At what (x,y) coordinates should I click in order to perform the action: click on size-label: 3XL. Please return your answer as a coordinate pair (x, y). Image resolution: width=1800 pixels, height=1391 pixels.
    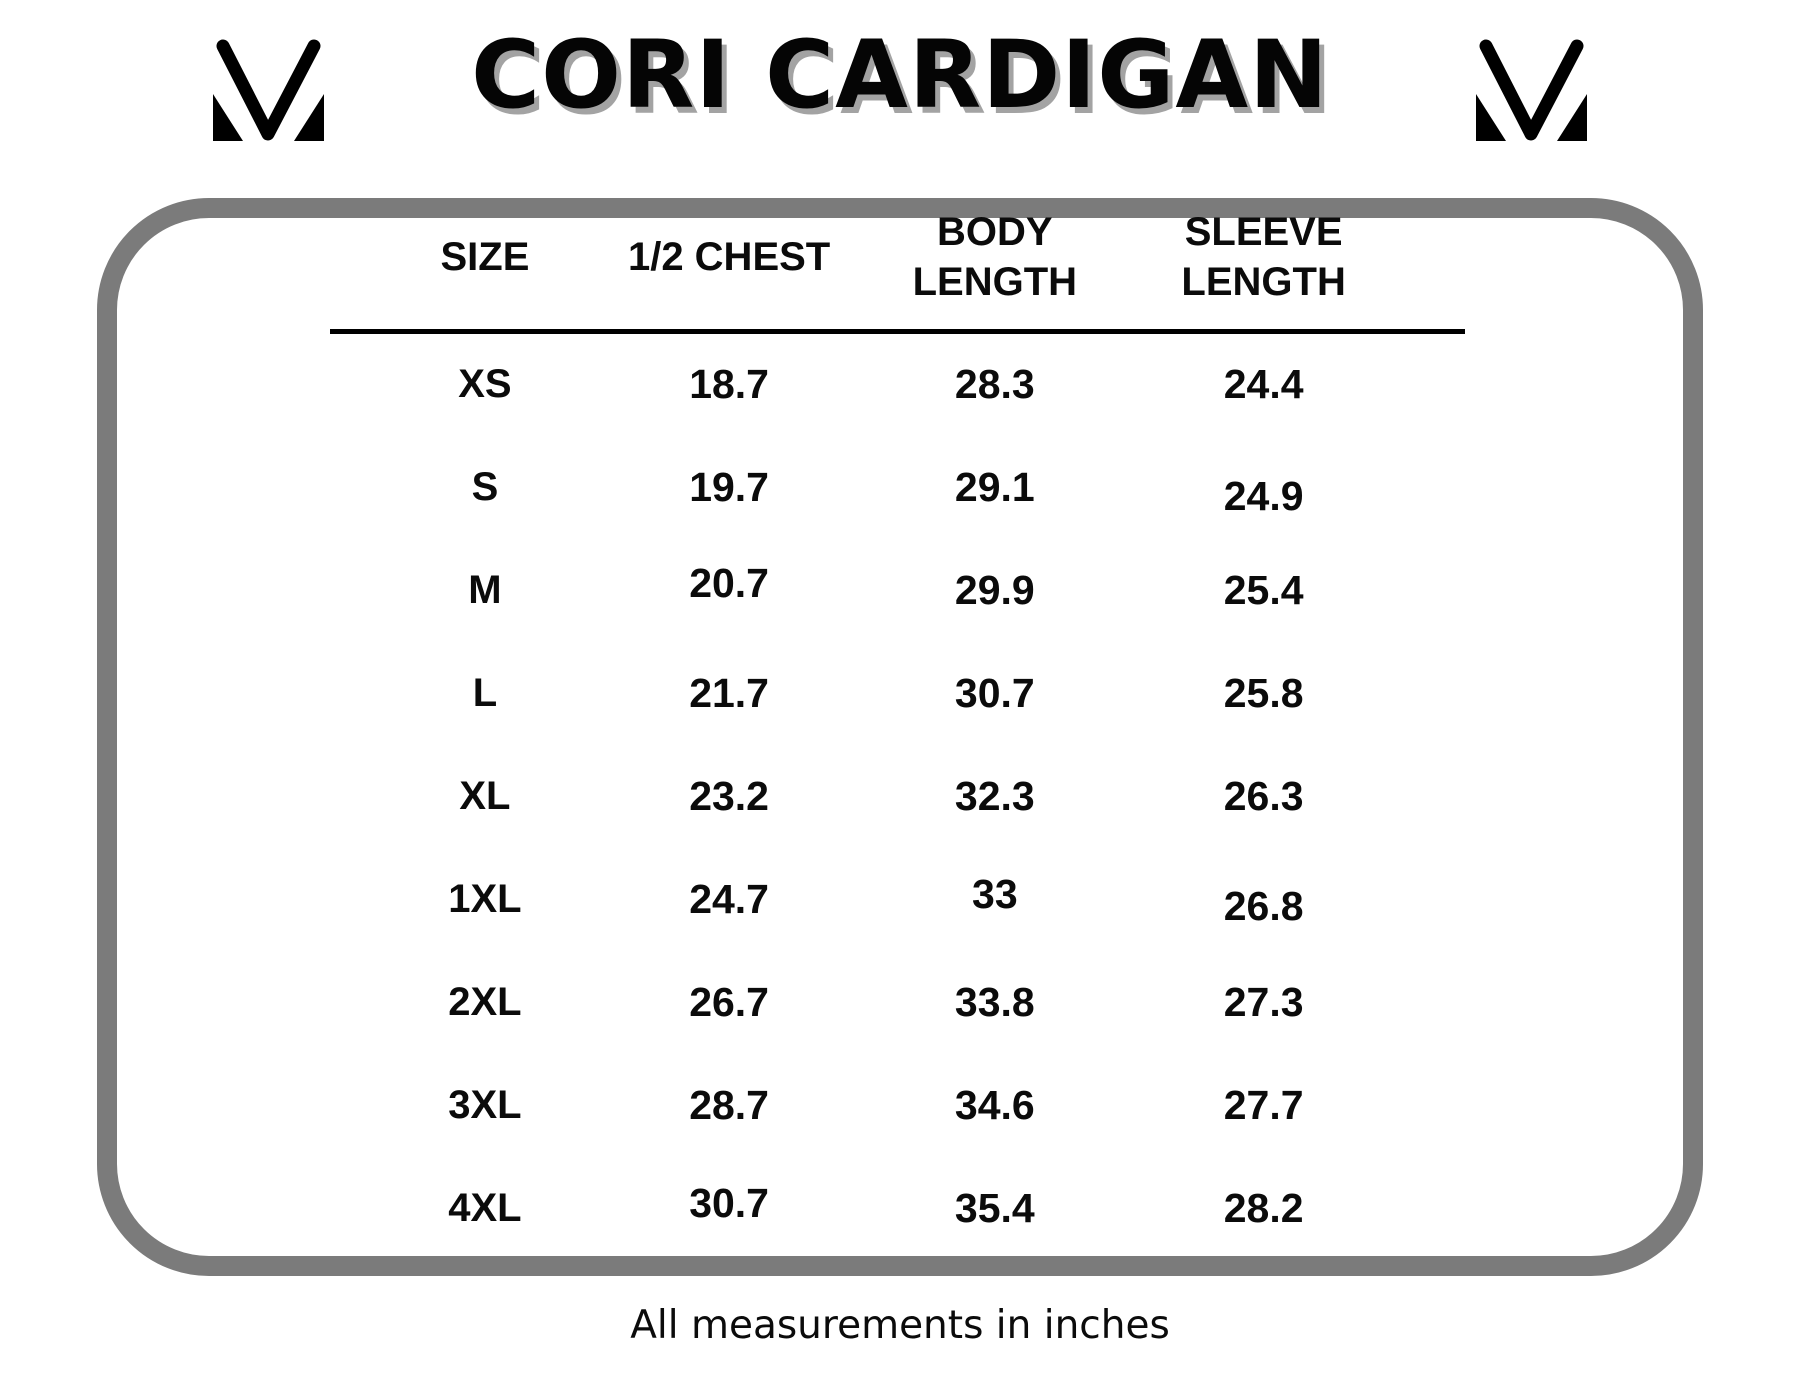
    Looking at the image, I should click on (485, 1105).